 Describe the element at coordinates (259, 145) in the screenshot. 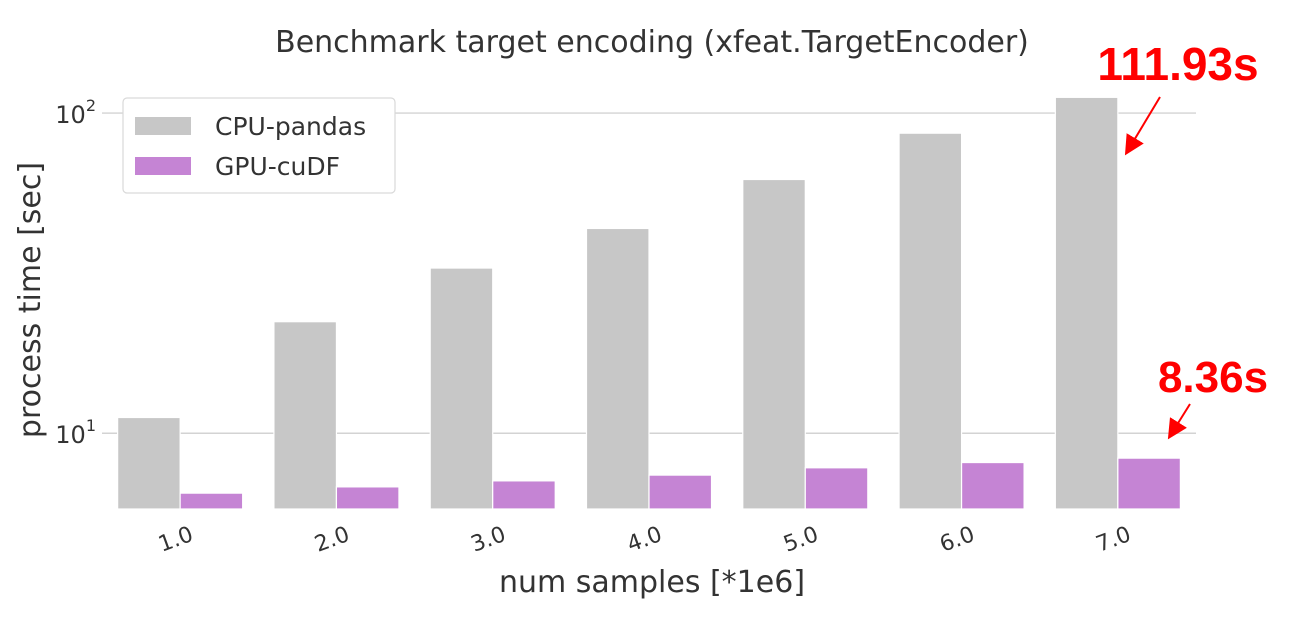

I see `legend: CPU-pandas GPU-cuDF` at that location.